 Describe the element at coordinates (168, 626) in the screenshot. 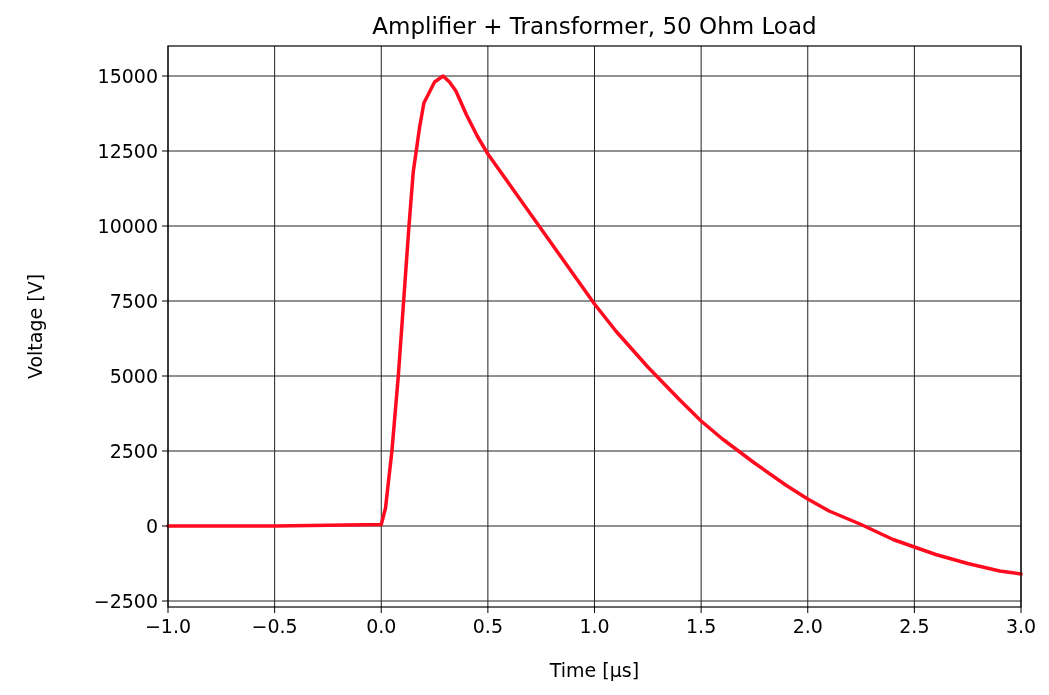

I see `x-tick-label: −1.0` at that location.